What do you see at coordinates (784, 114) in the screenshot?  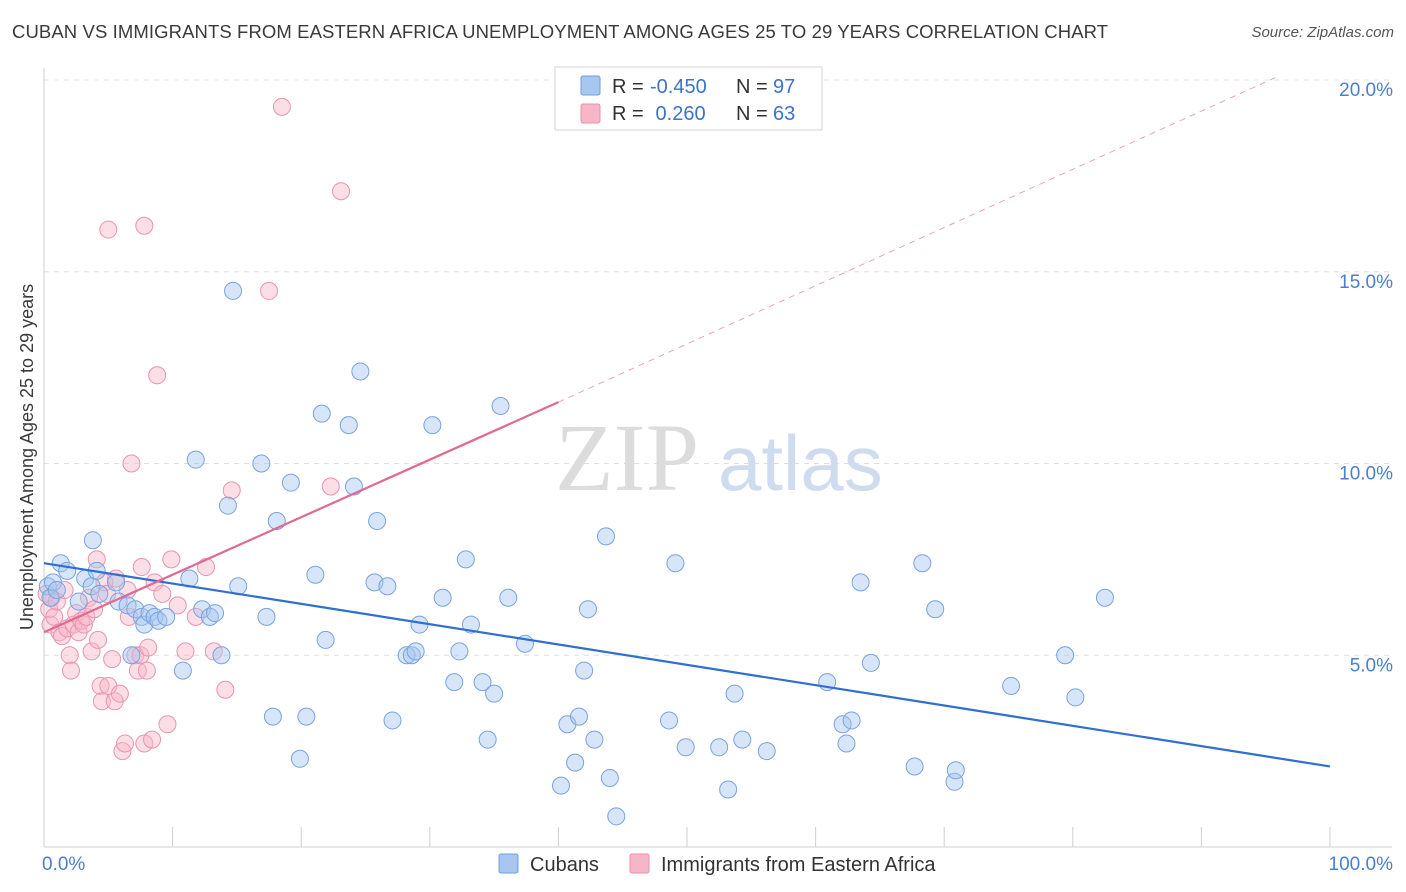 I see `legend-n-value-2: 63` at bounding box center [784, 114].